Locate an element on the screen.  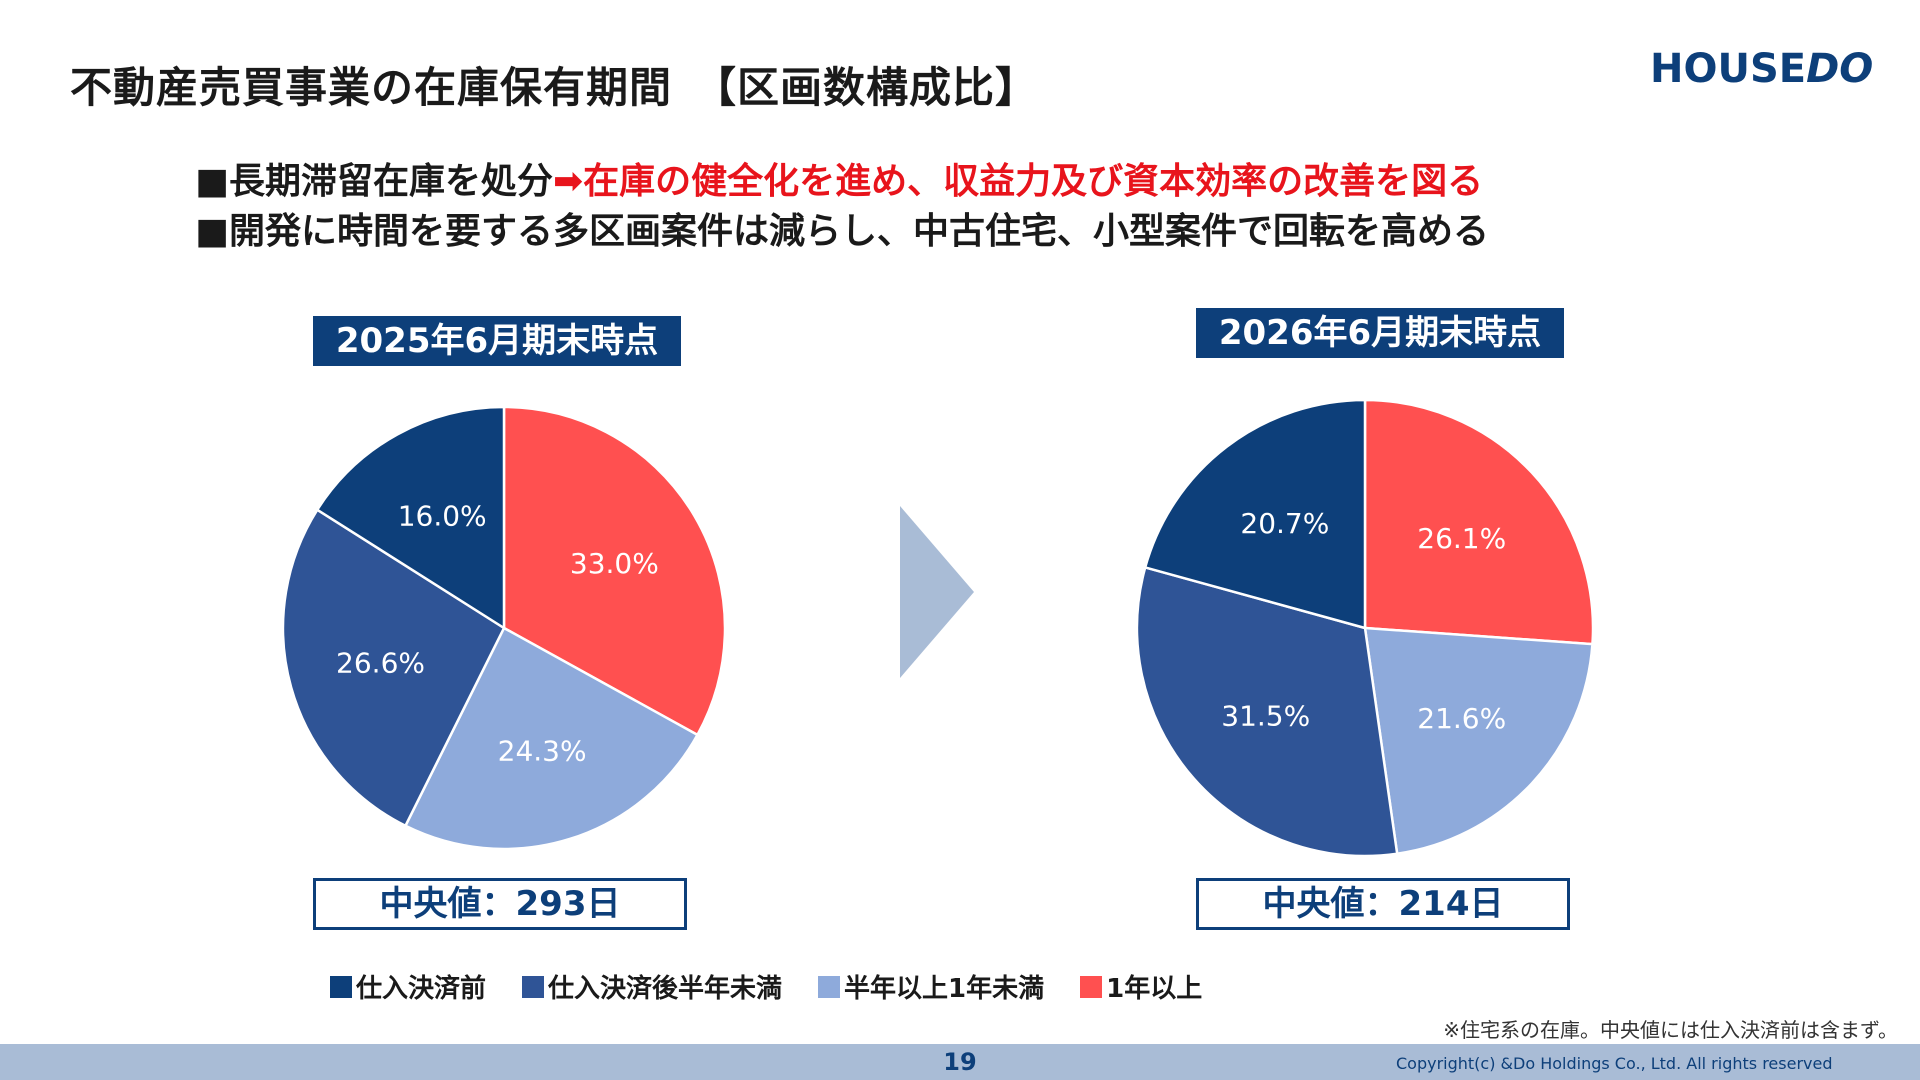
legend-item: 仕入決済後半年未満 is located at coordinates (652, 986).